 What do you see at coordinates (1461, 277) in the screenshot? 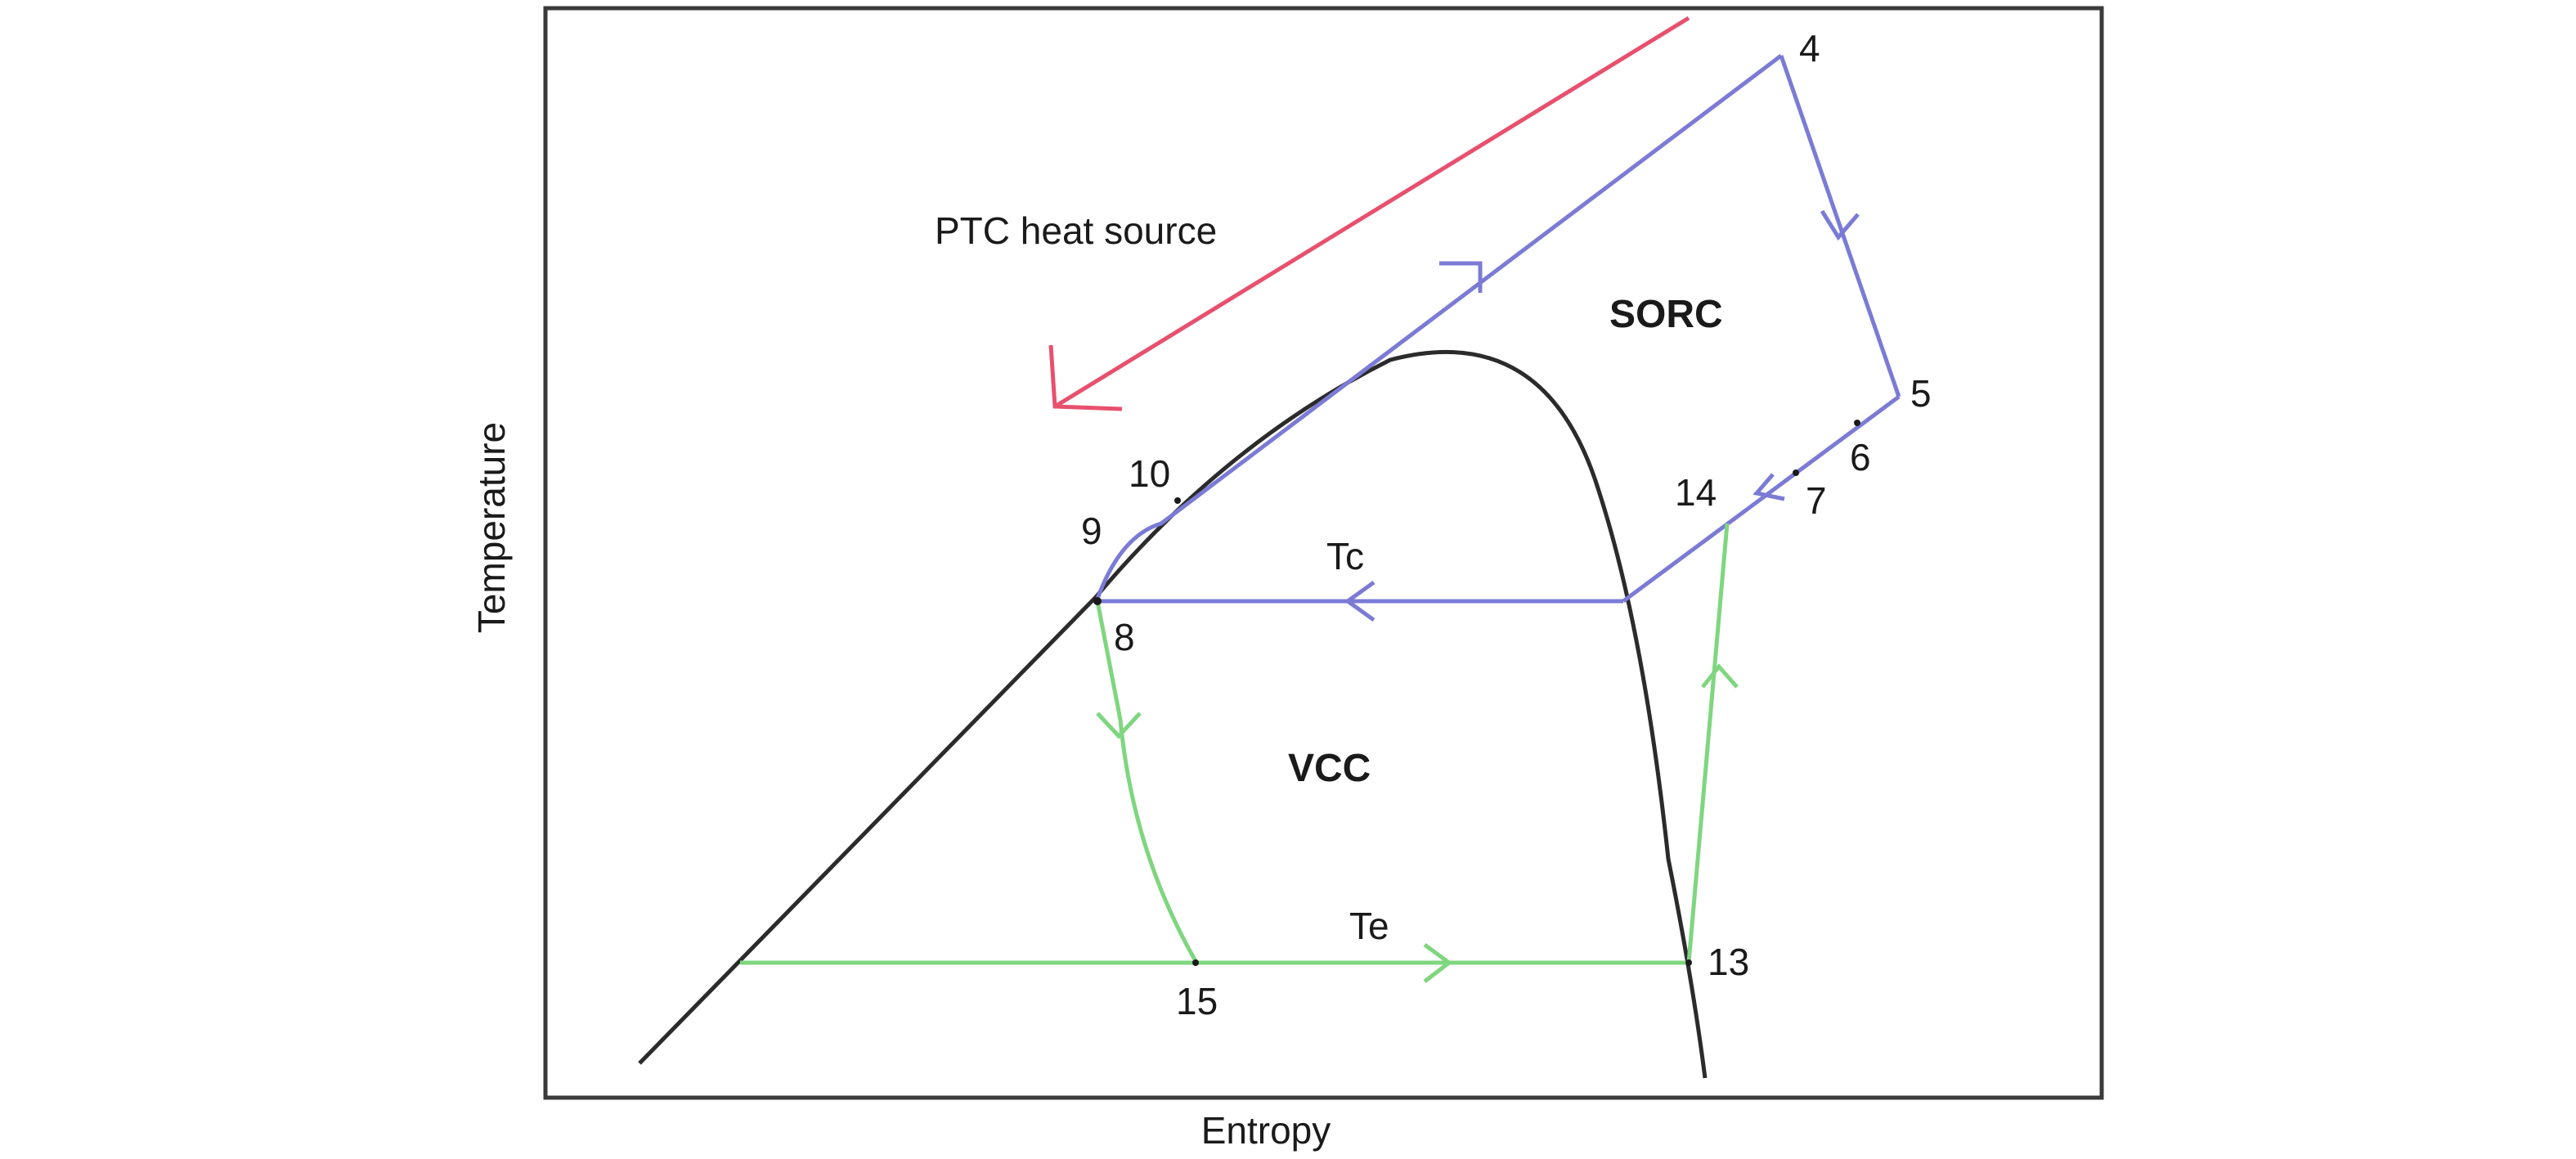
I see `sorc-chevron-heating` at bounding box center [1461, 277].